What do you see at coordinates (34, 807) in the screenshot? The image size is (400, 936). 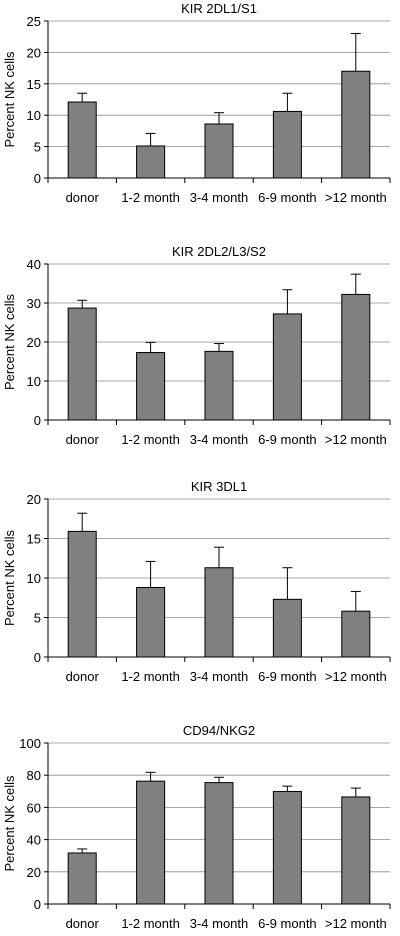 I see `y-tick-label: 60` at bounding box center [34, 807].